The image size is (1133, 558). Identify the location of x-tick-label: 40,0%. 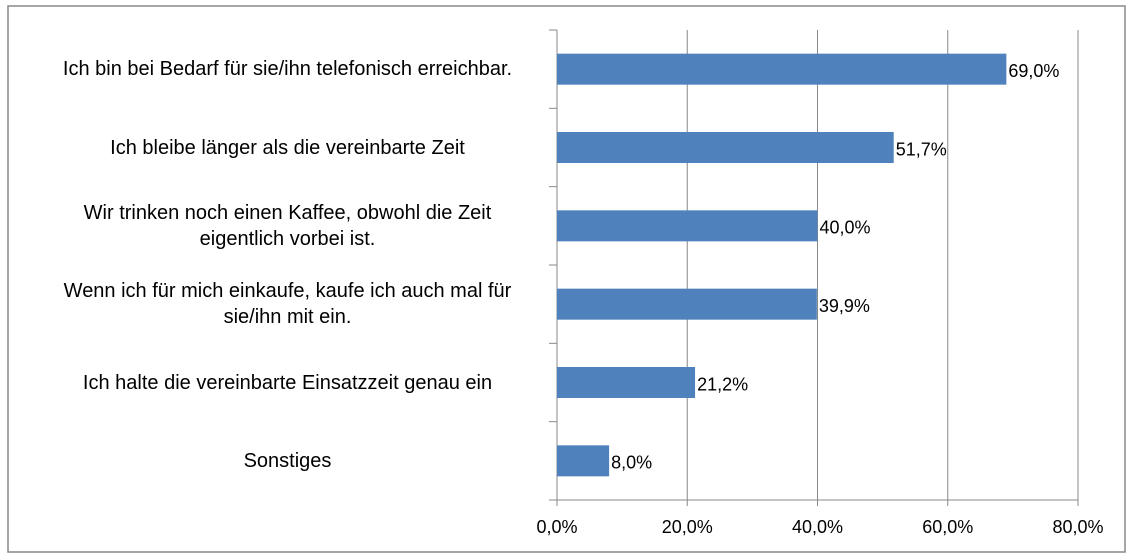
(817, 527).